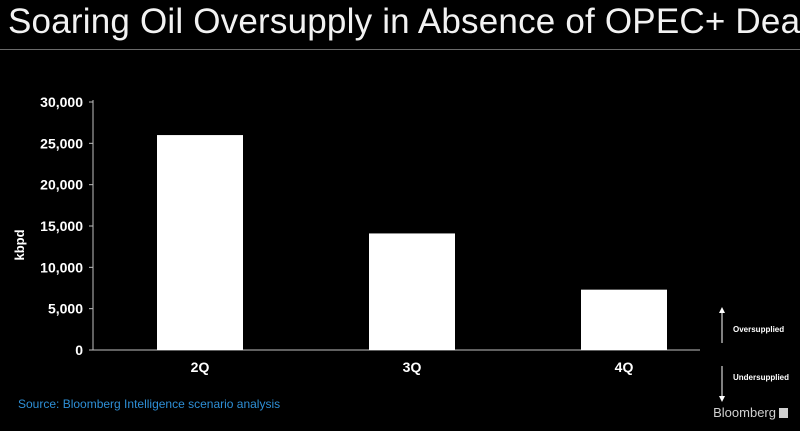  Describe the element at coordinates (61, 226) in the screenshot. I see `y-tick-label: 15,000` at that location.